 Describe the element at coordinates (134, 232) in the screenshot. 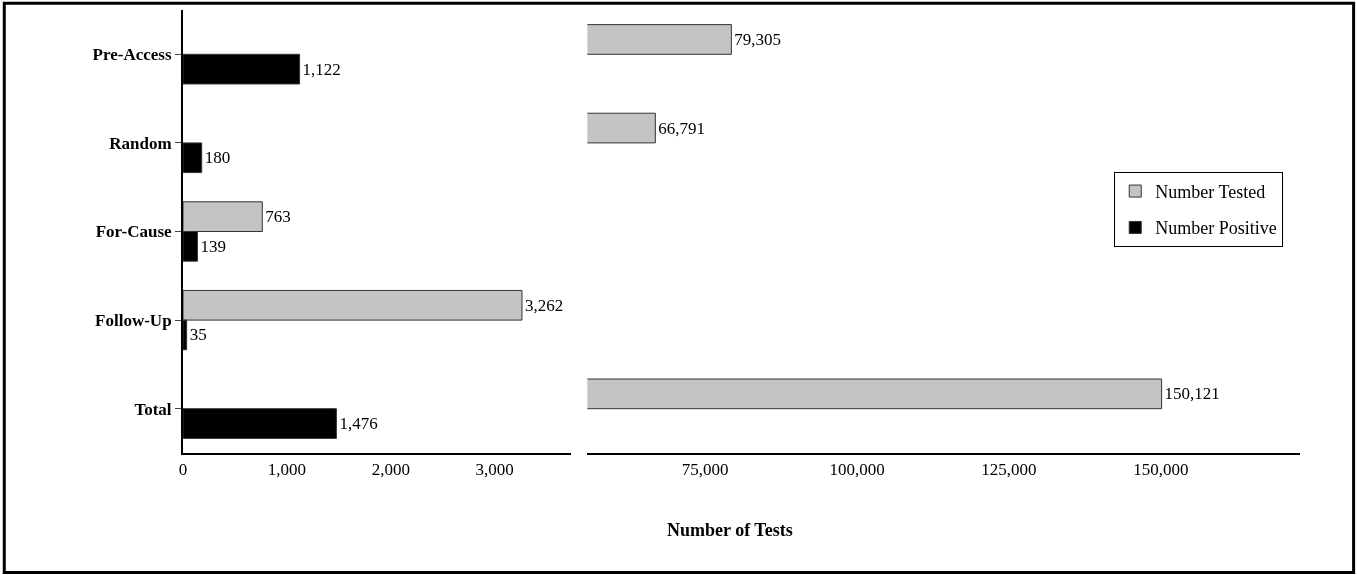

I see `y-tick-label: For-Cause` at that location.